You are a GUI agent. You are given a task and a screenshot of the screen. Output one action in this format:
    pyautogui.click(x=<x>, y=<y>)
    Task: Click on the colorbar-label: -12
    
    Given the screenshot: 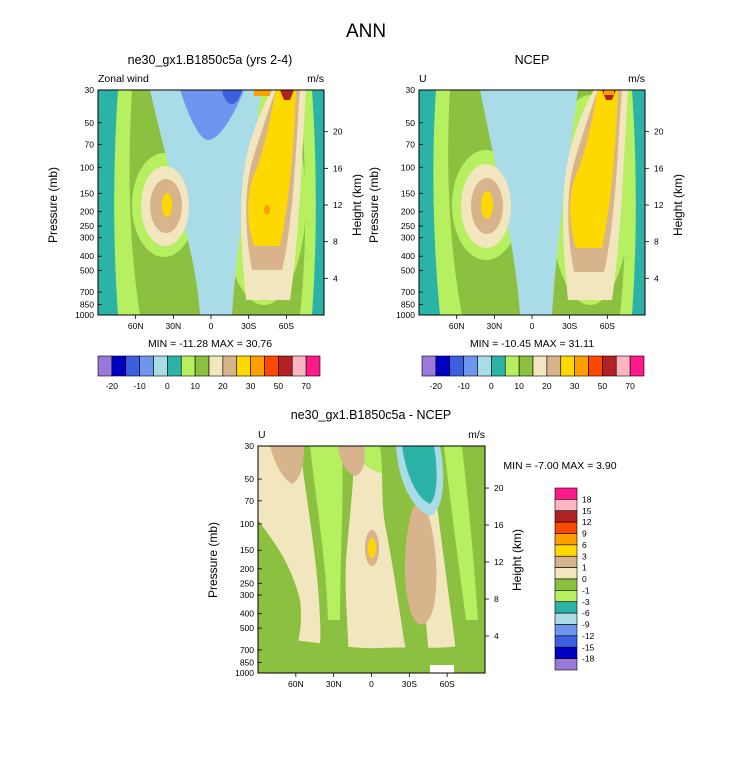 What is the action you would take?
    pyautogui.click(x=588, y=636)
    